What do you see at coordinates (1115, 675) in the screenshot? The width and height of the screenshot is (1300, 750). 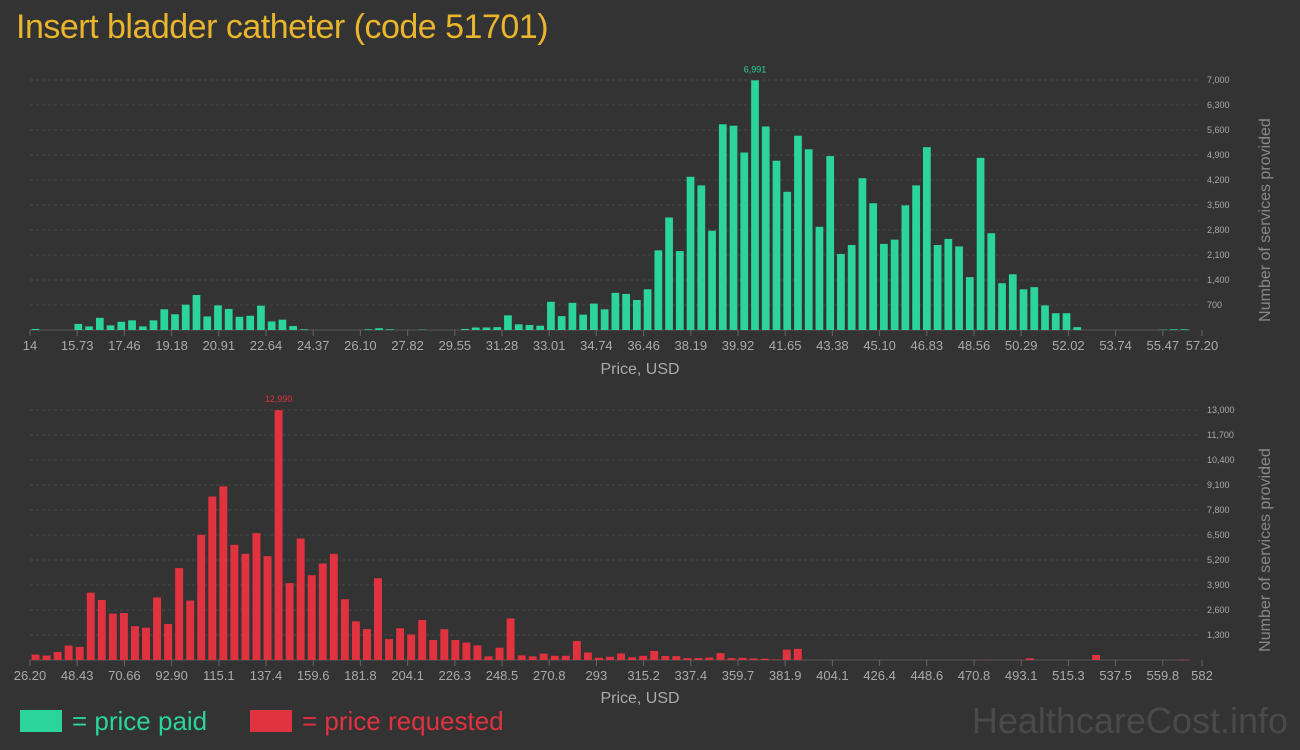 I see `requested-x-tick-label: 537.5` at bounding box center [1115, 675].